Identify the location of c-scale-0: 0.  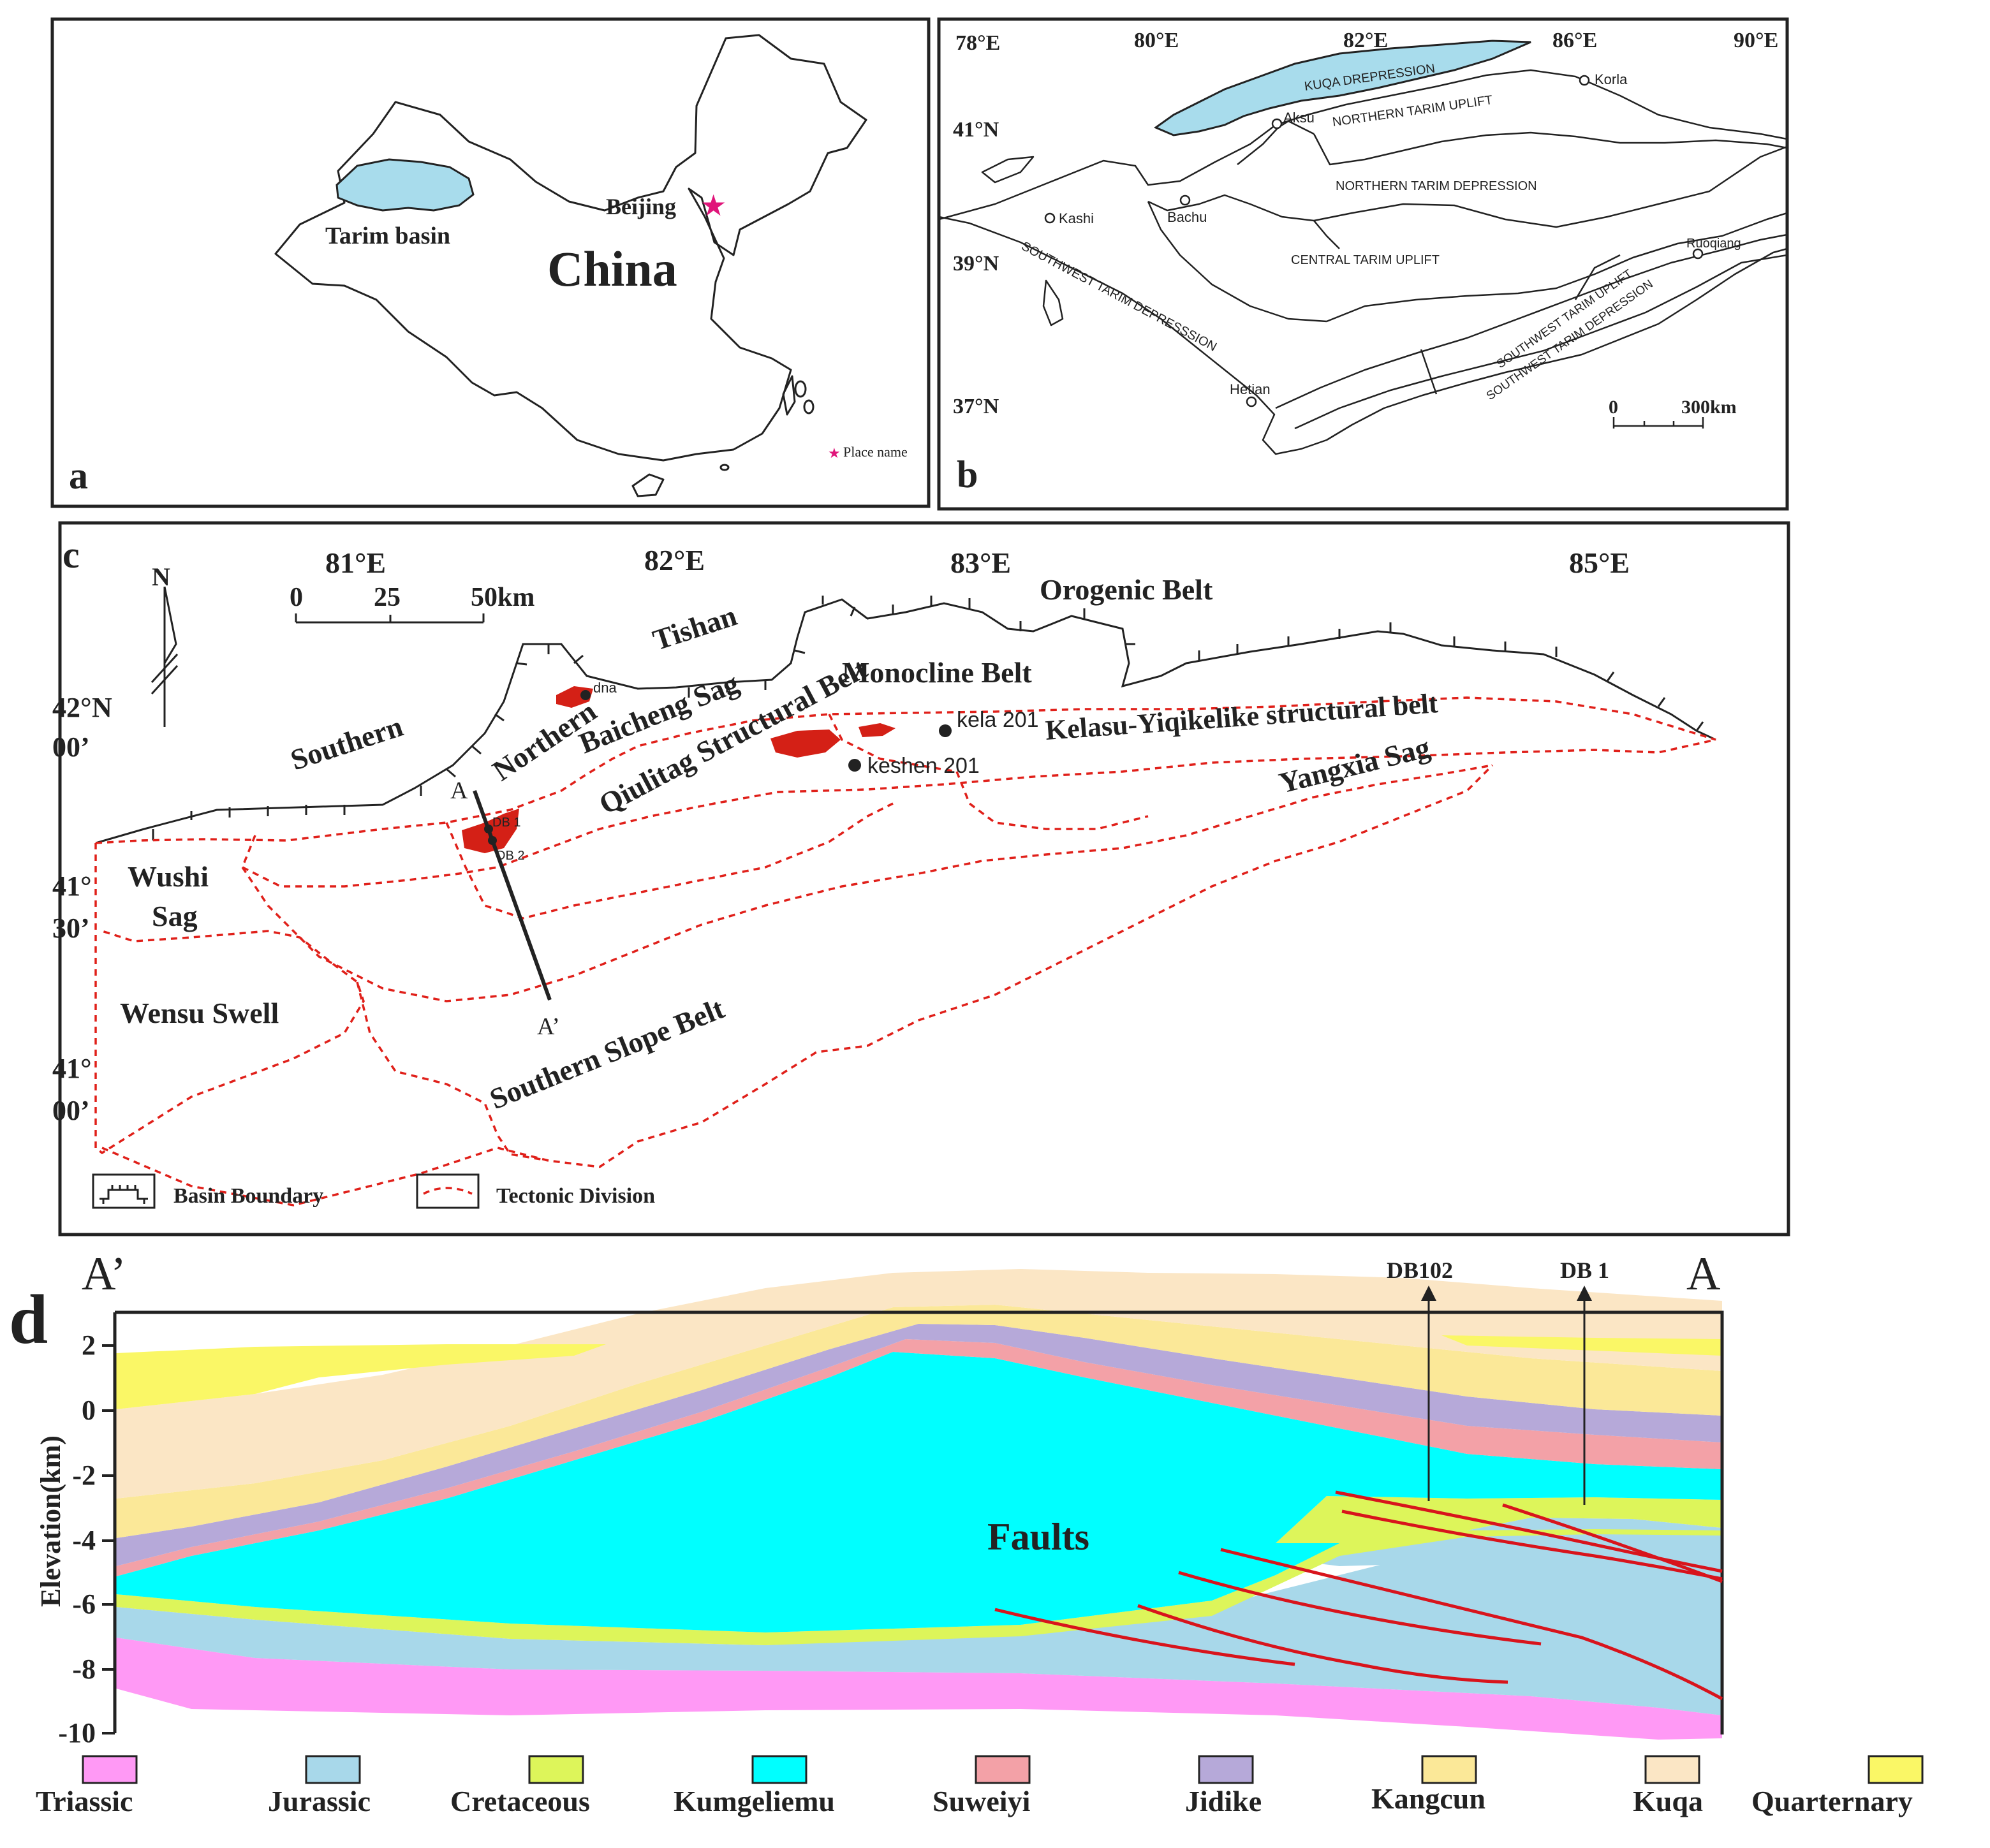
(296, 597).